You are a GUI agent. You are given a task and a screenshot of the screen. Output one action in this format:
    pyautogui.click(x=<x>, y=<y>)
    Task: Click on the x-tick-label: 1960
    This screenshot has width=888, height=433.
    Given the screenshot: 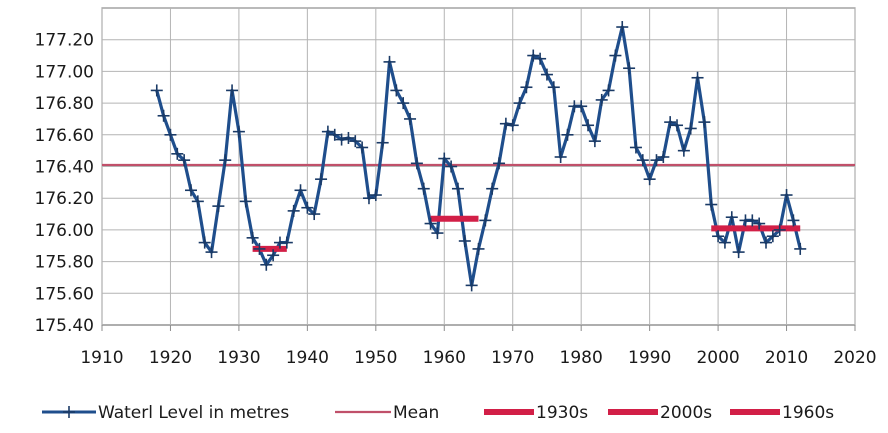 What is the action you would take?
    pyautogui.click(x=444, y=358)
    